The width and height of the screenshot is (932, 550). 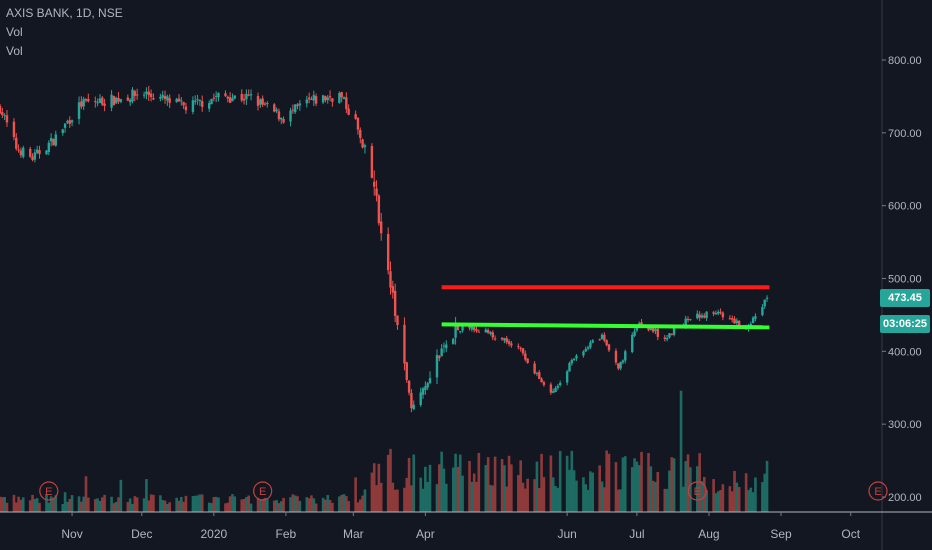 I want to click on earnings-marker, so click(x=697, y=491).